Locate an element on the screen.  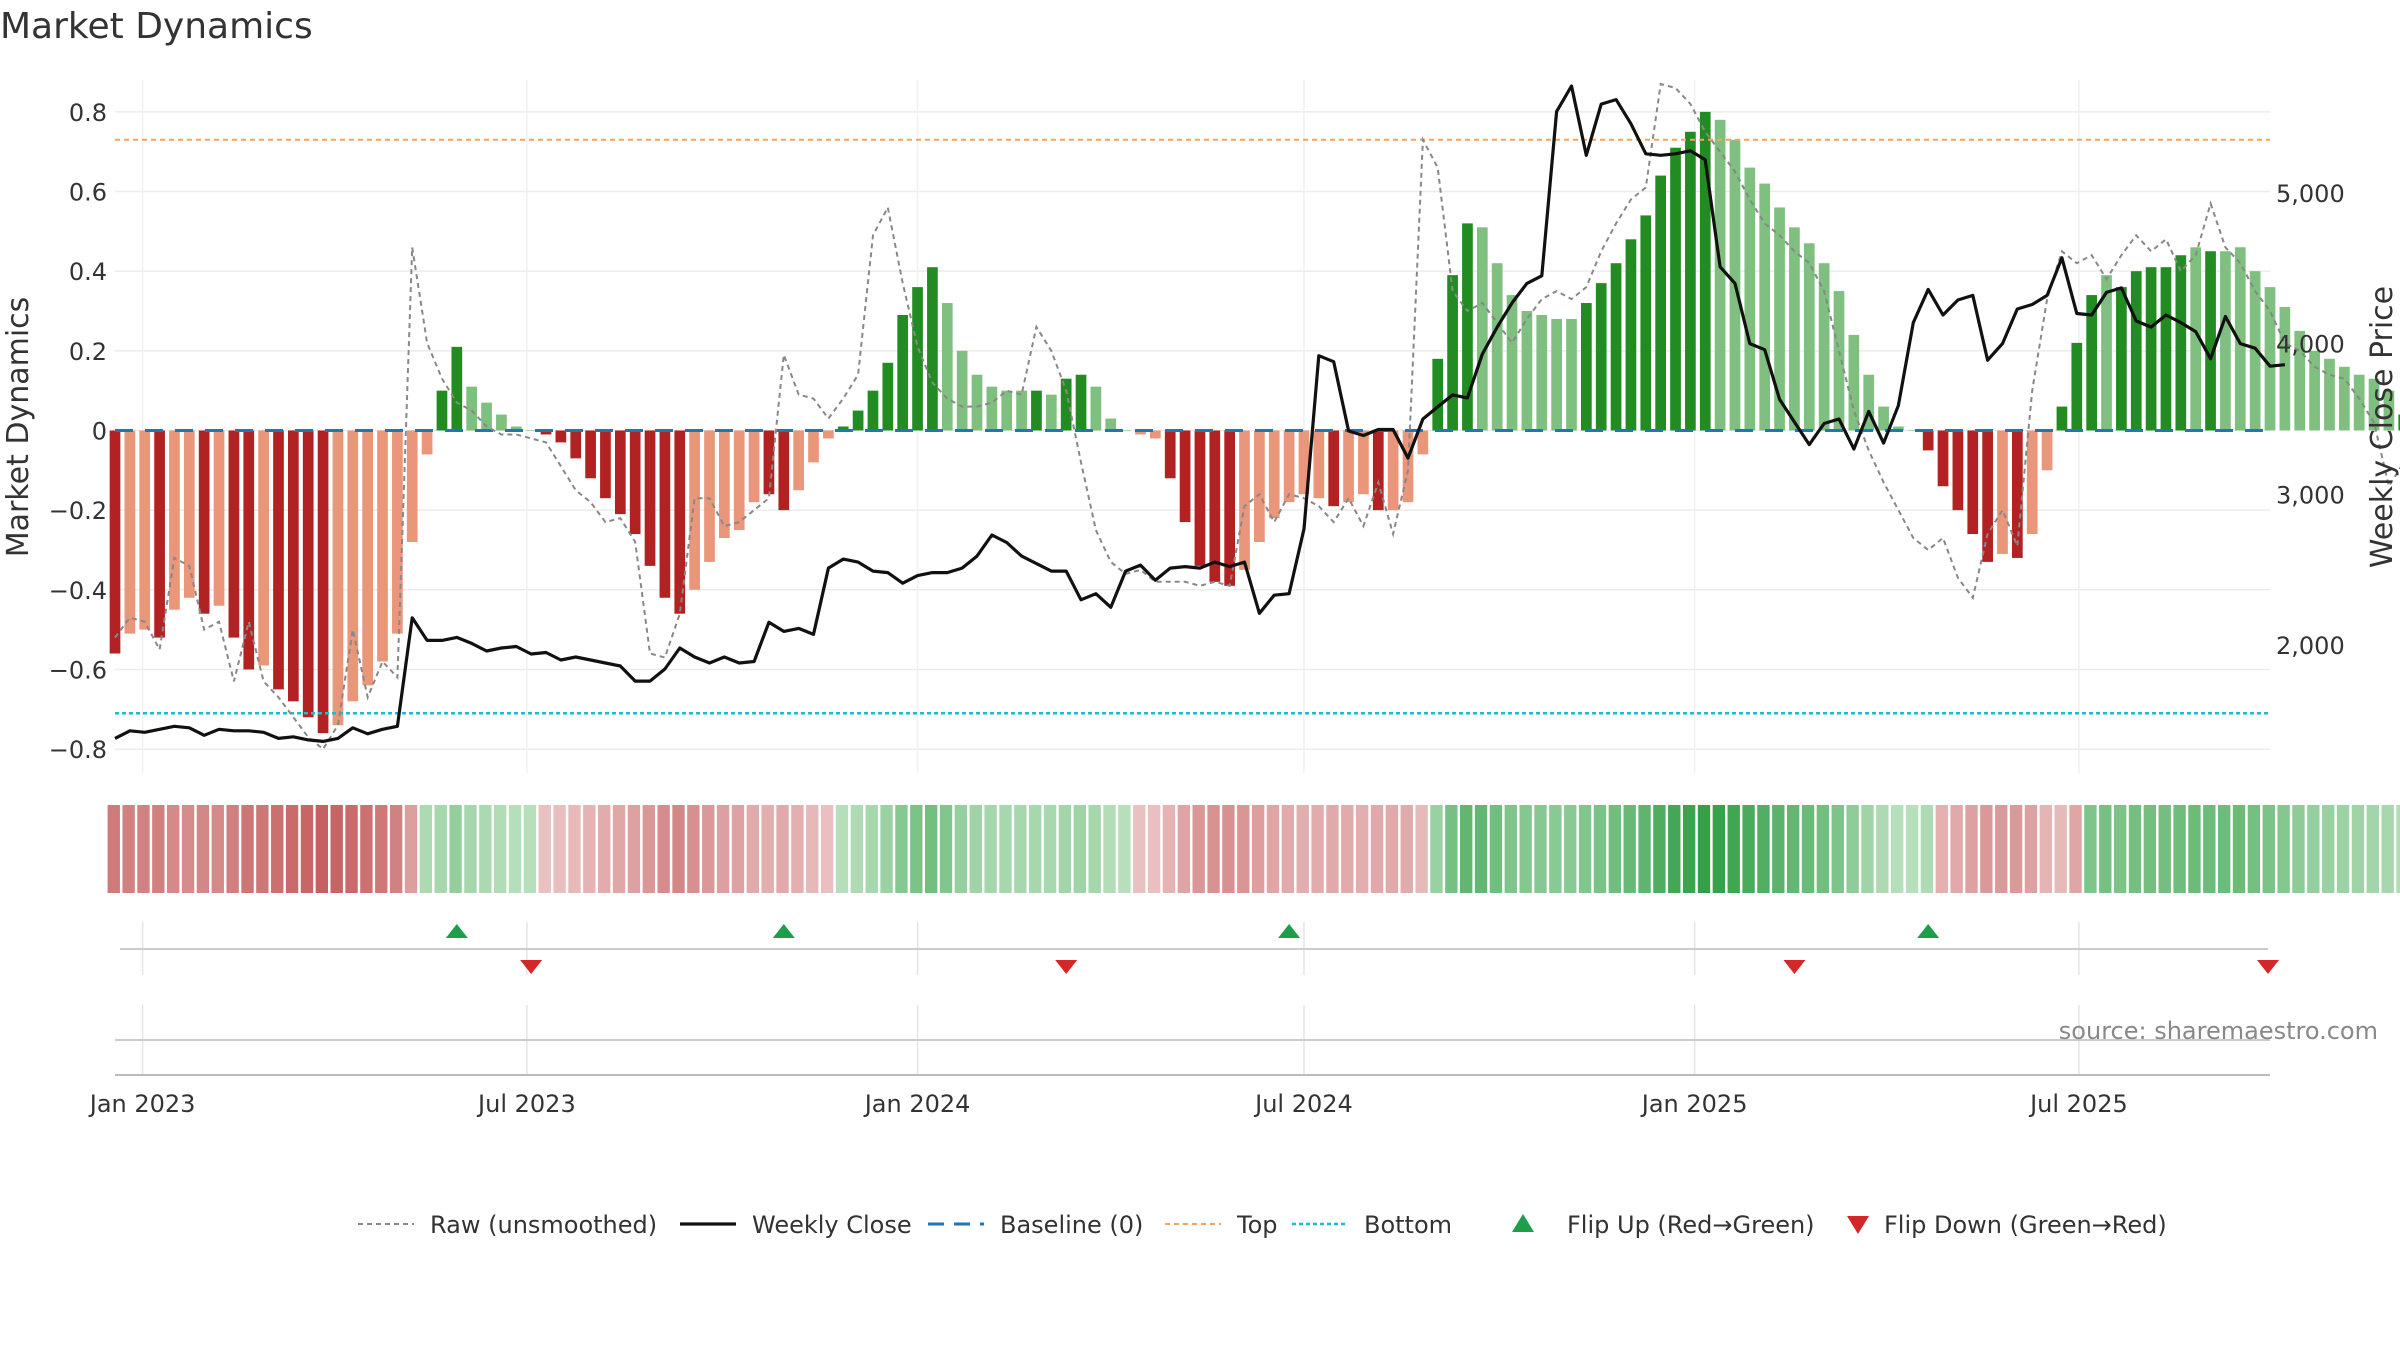
x-tick-label: Jan 2023 is located at coordinates (142, 1104).